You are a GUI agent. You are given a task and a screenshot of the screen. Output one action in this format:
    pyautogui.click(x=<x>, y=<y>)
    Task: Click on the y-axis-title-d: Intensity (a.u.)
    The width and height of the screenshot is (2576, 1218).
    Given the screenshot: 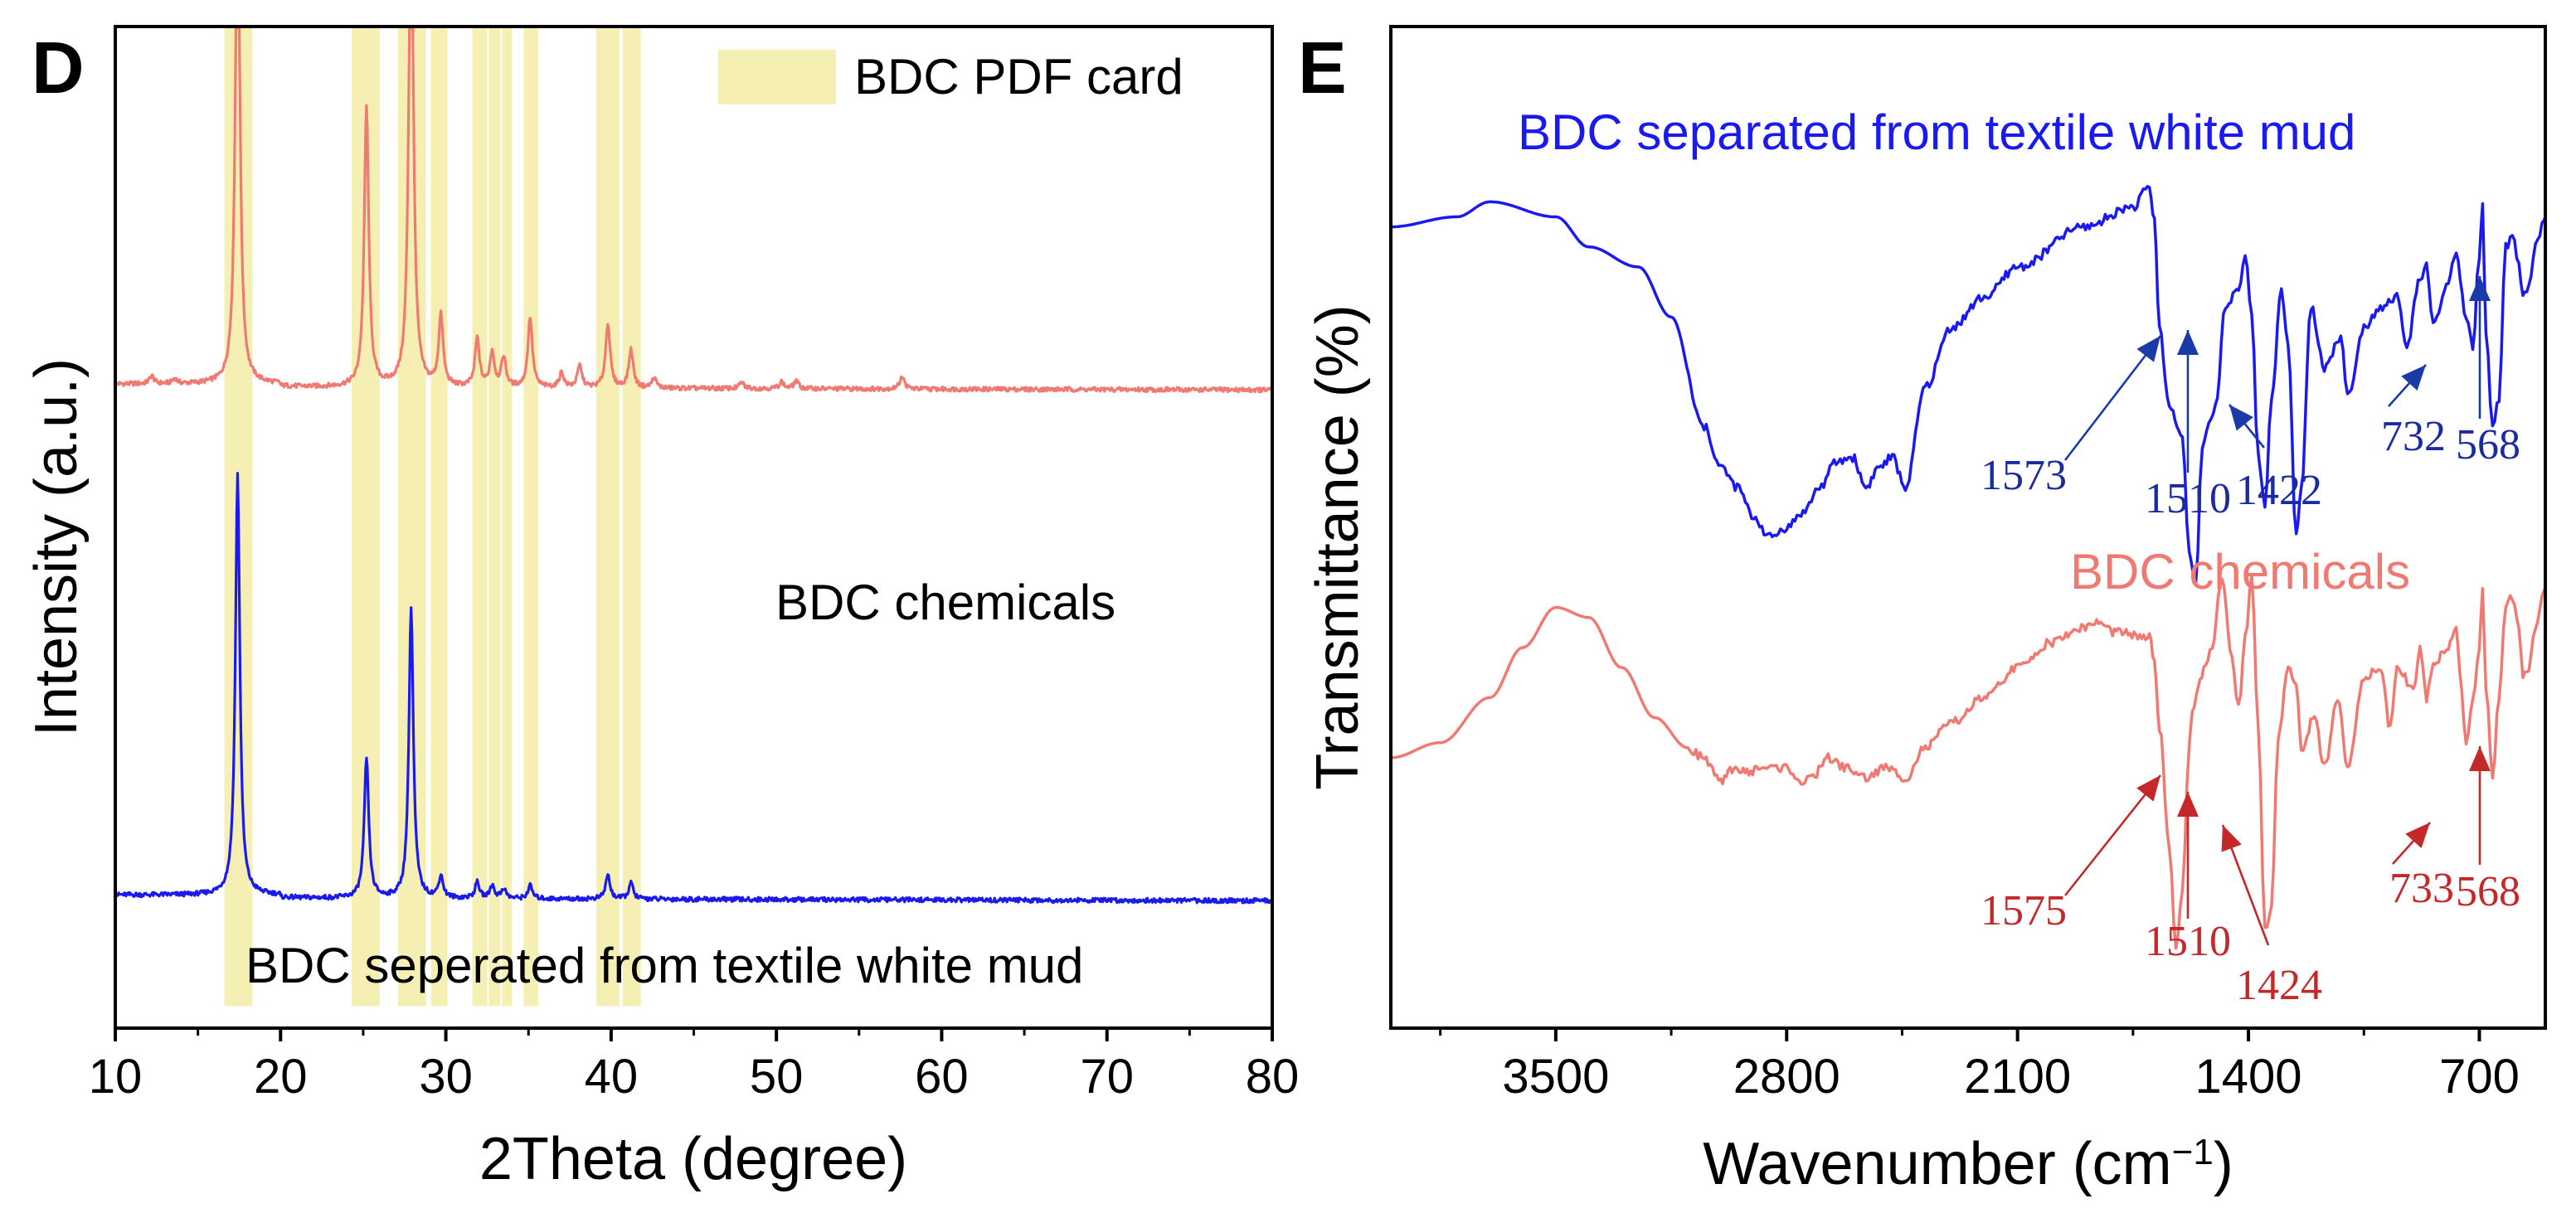 What is the action you would take?
    pyautogui.click(x=57, y=547)
    